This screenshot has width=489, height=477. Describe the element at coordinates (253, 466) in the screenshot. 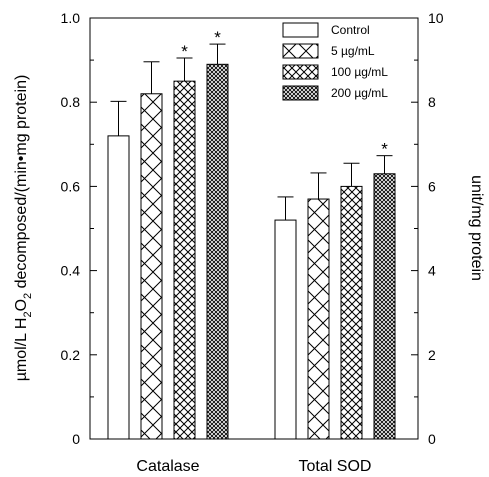

I see `category-labels: Catalase Total SOD` at that location.